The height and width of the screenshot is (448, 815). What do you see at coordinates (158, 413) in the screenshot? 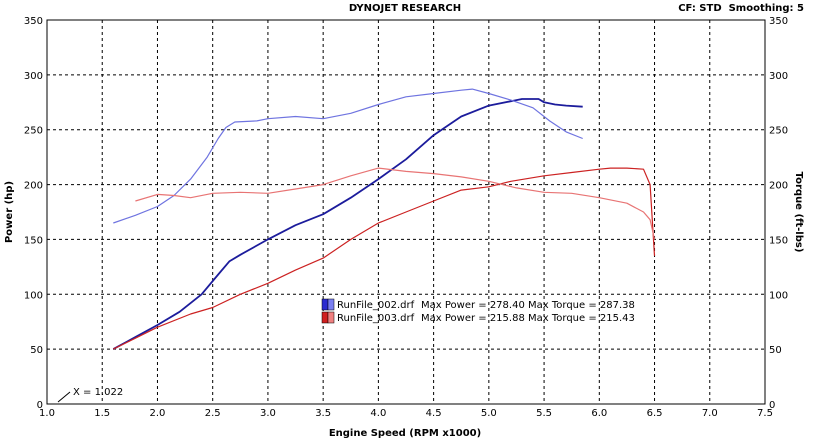
I see `x-tick-label: 2.0` at bounding box center [158, 413].